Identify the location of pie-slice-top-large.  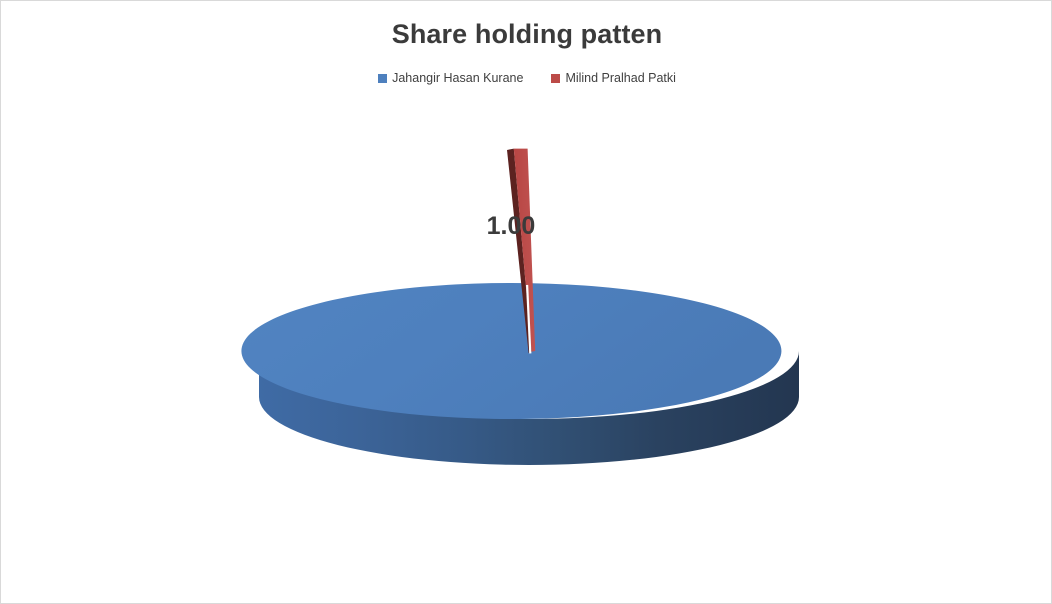
(511, 350).